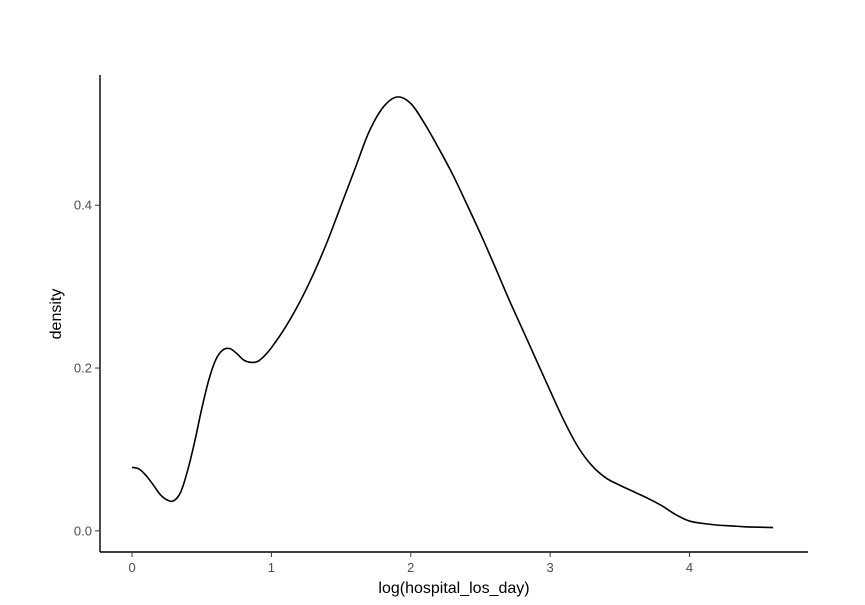 The height and width of the screenshot is (605, 865). What do you see at coordinates (410, 567) in the screenshot?
I see `x-tick-label: 2` at bounding box center [410, 567].